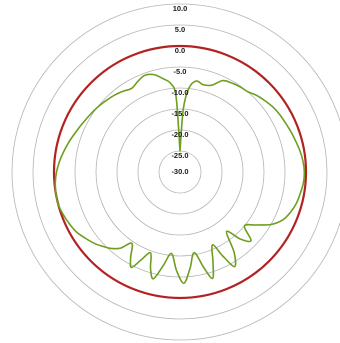  Describe the element at coordinates (179, 155) in the screenshot. I see `radial-tick-label: -25.0` at that location.